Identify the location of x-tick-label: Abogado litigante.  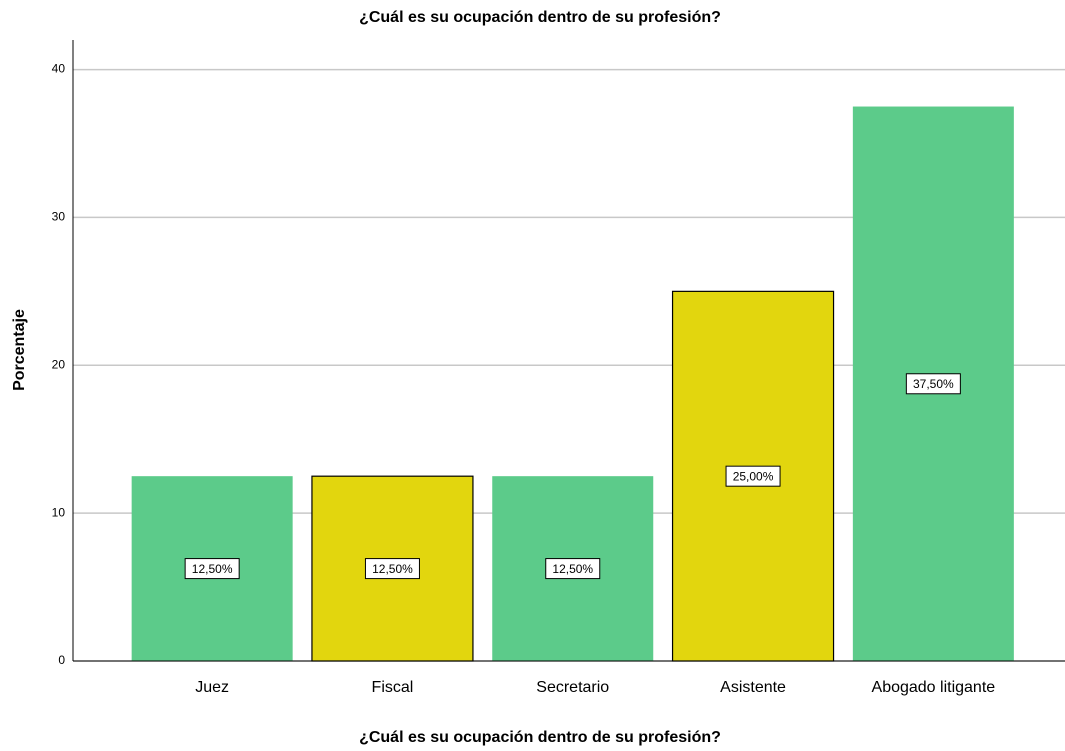
(934, 687).